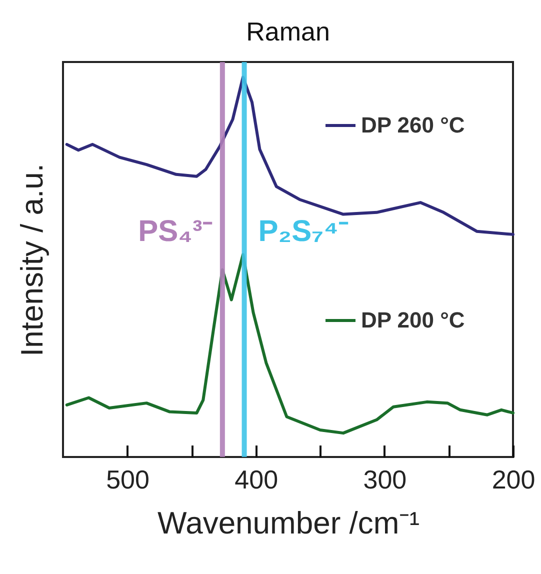 The image size is (541, 574). What do you see at coordinates (288, 523) in the screenshot?
I see `x-axis-title: Wavenumber /cm⁻¹` at bounding box center [288, 523].